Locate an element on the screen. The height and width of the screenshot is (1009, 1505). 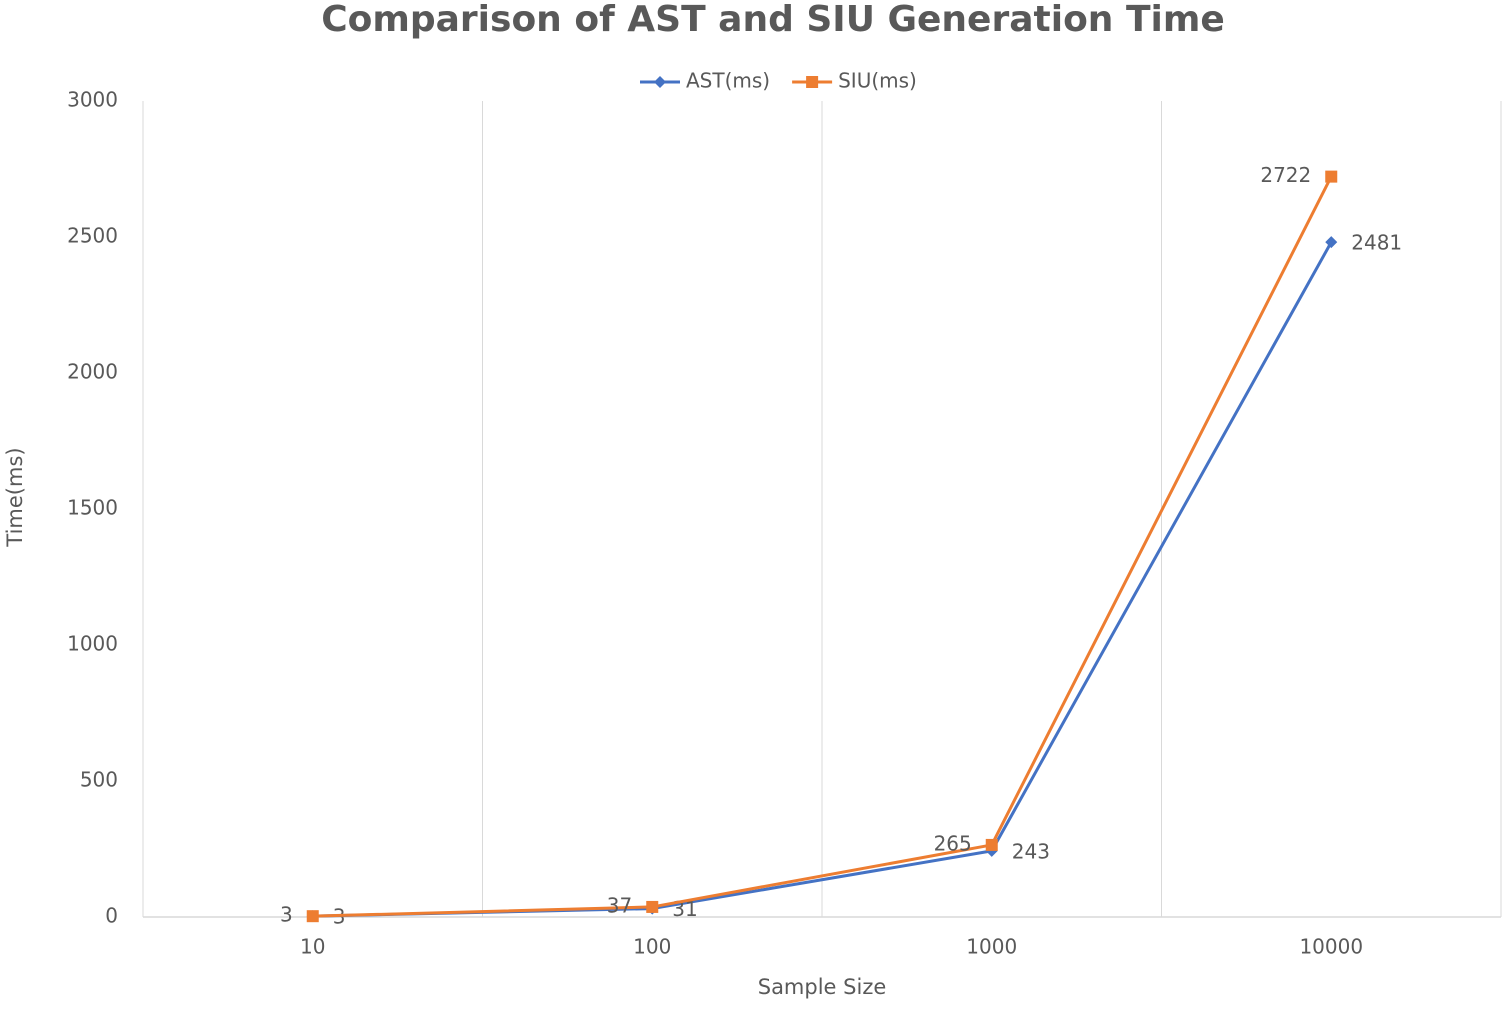
legend-label: SIU(ms) is located at coordinates (877, 81).